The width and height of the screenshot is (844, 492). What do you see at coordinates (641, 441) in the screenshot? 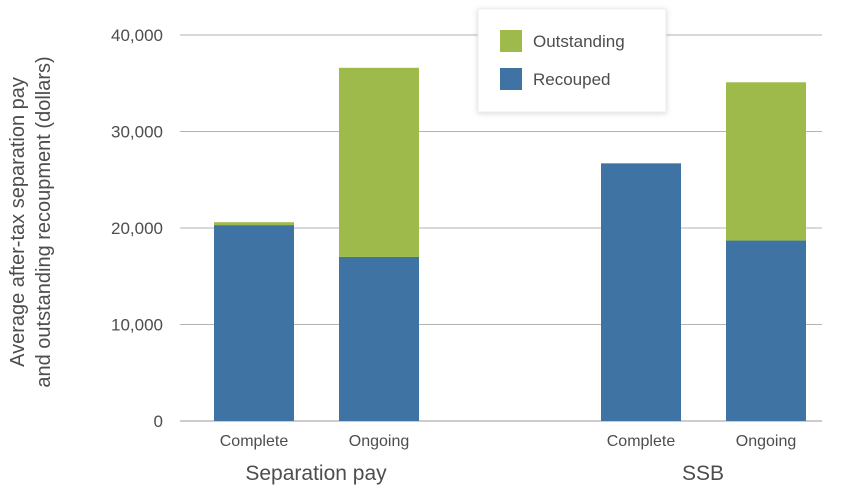
I see `x-category-label-ssb-complete: Complete` at bounding box center [641, 441].